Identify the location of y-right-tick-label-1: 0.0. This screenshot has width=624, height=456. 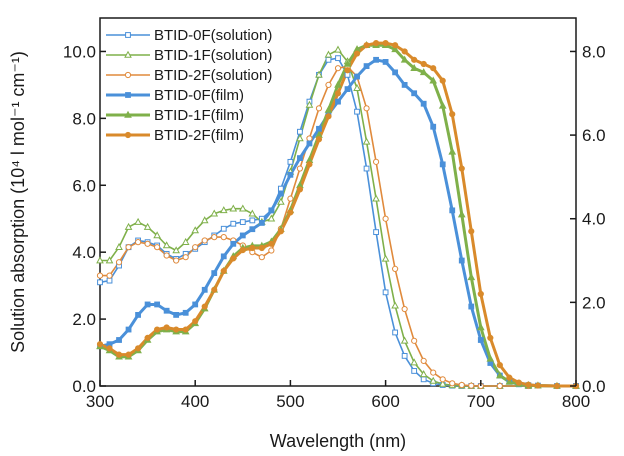
(594, 386).